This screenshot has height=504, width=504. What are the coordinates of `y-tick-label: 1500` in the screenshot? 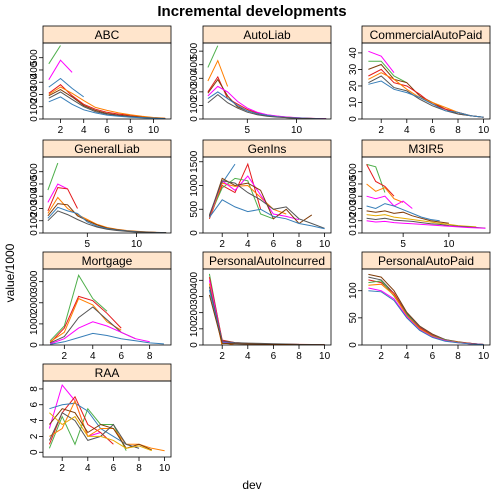 It's located at (194, 161).